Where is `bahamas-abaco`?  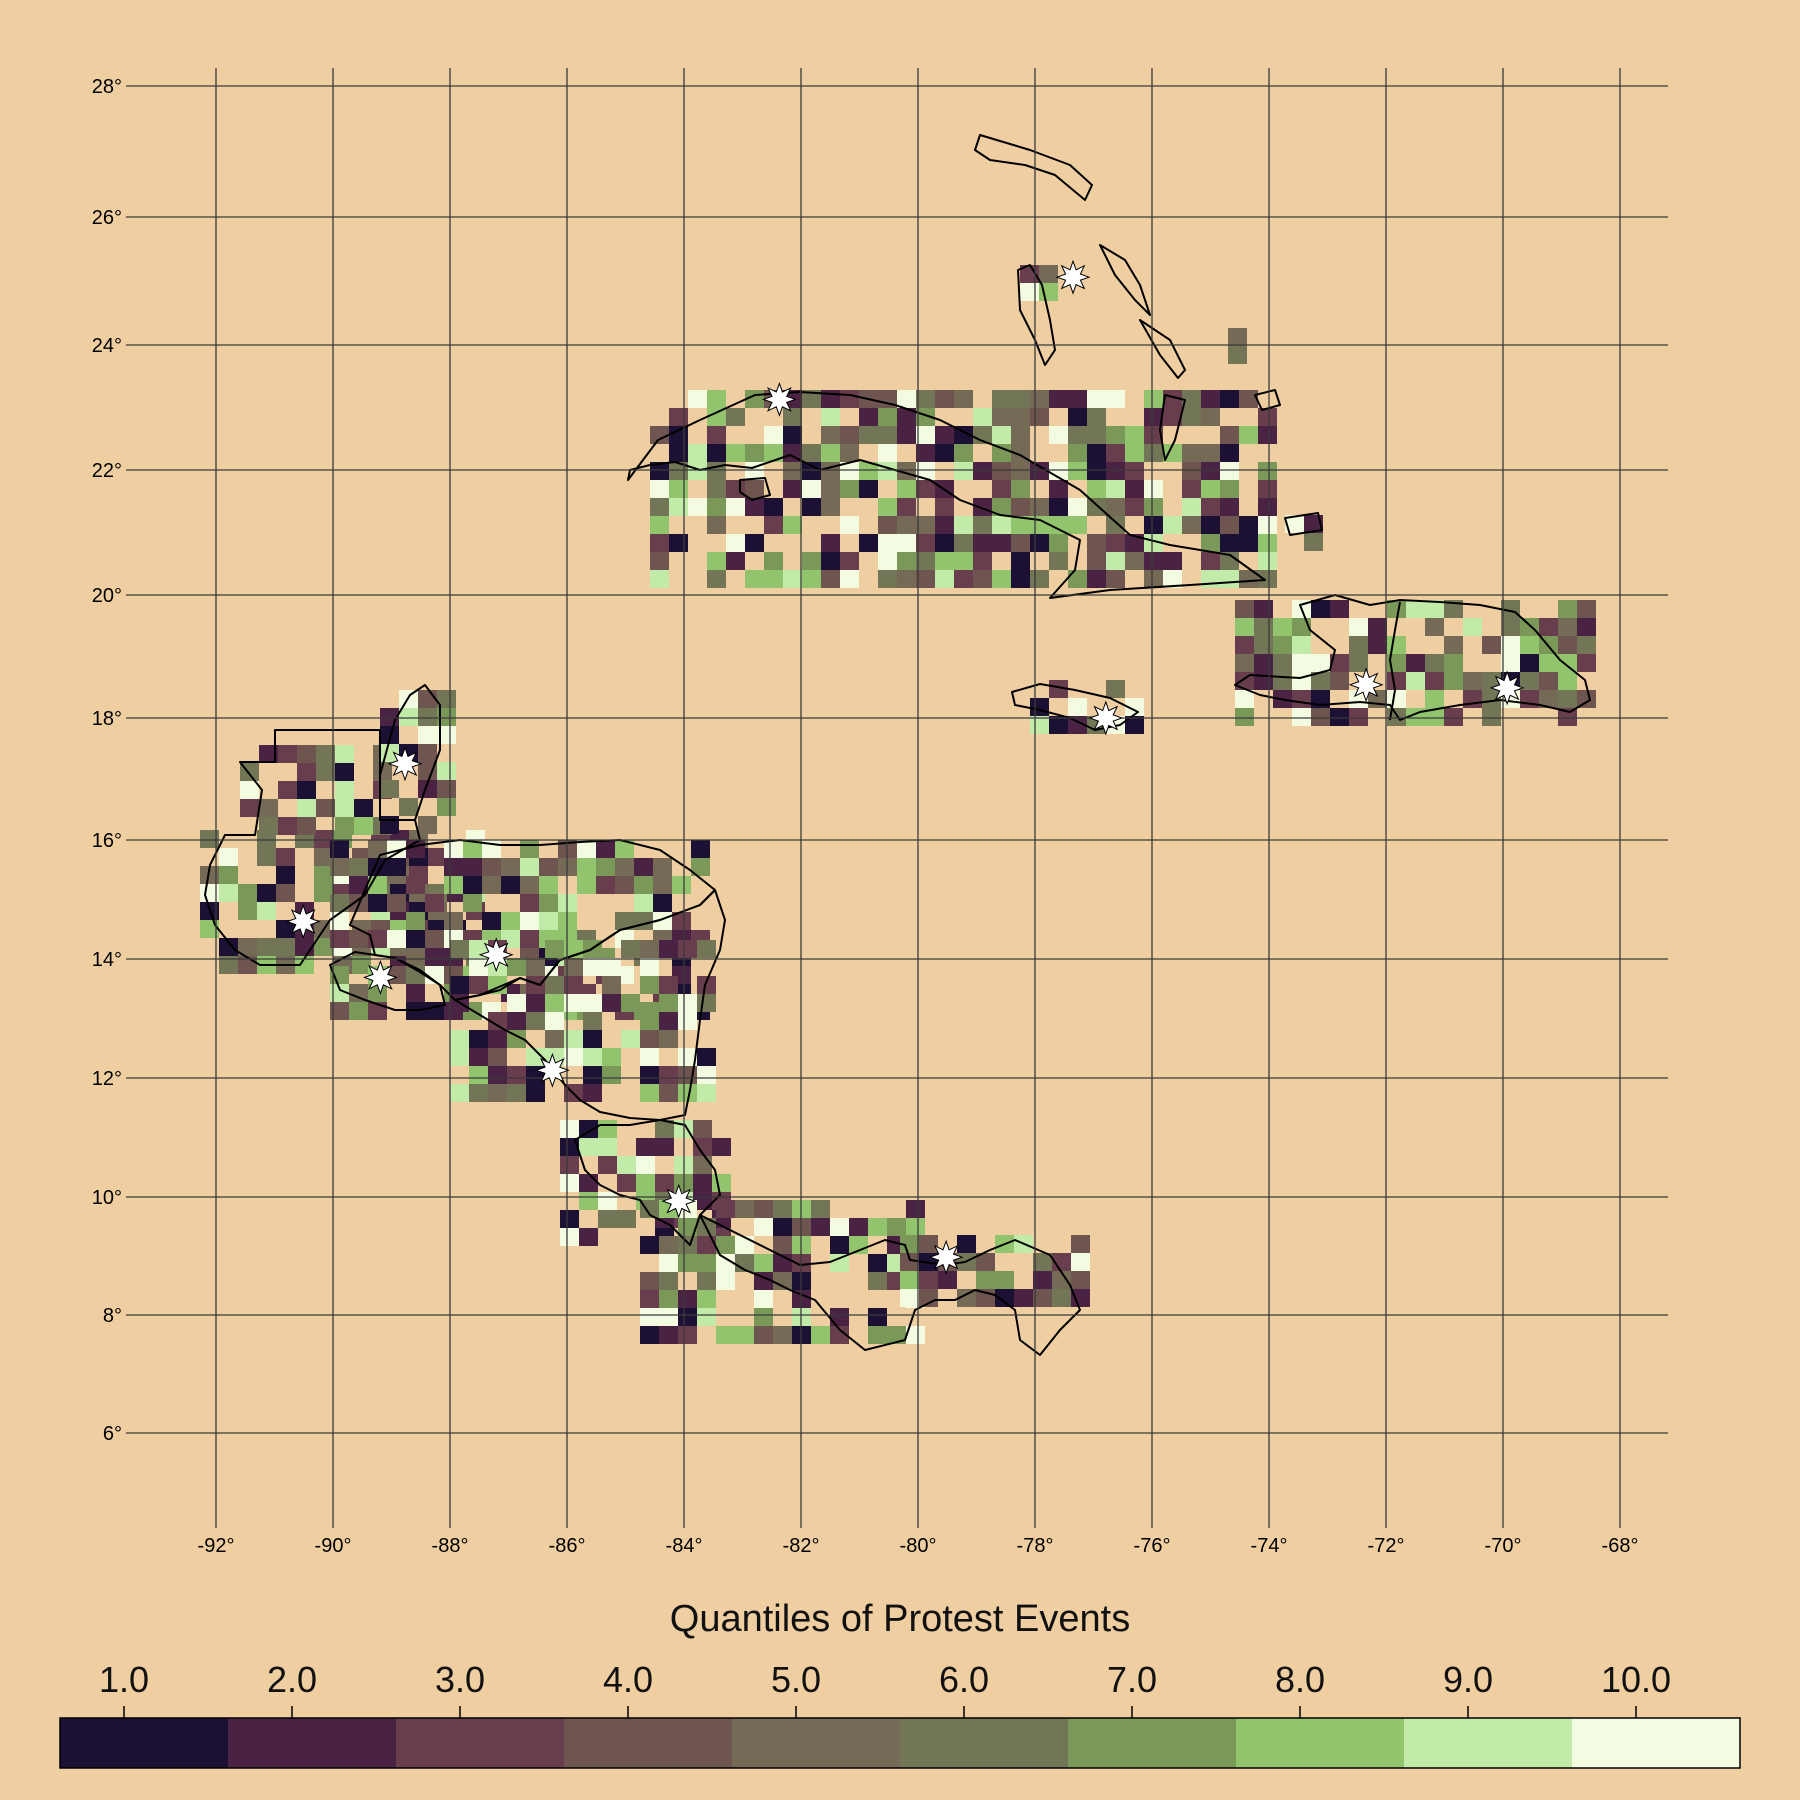
bahamas-abaco is located at coordinates (1033, 167).